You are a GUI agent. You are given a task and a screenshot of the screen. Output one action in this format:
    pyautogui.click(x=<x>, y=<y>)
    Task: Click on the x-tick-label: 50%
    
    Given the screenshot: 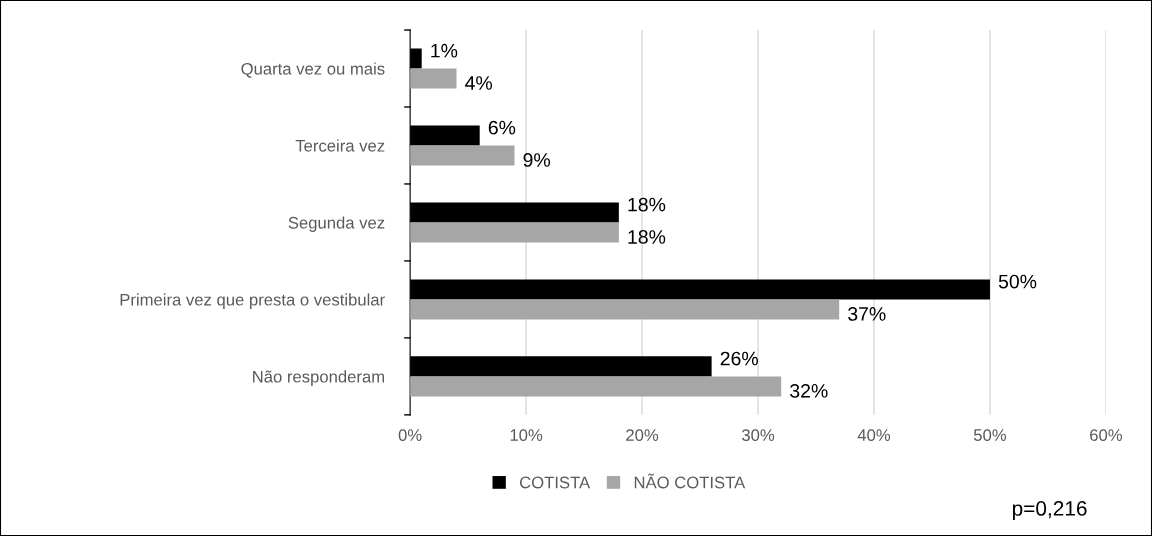 What is the action you would take?
    pyautogui.click(x=990, y=435)
    